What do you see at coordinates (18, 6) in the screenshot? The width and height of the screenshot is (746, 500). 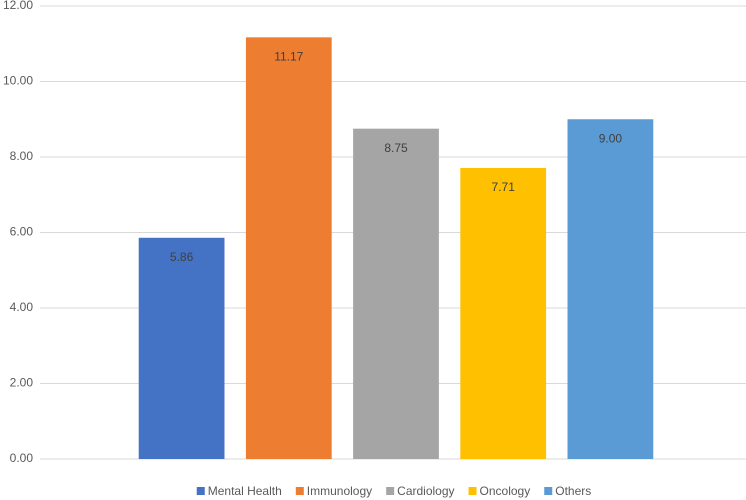 I see `y-tick-label: 12.00` at bounding box center [18, 6].